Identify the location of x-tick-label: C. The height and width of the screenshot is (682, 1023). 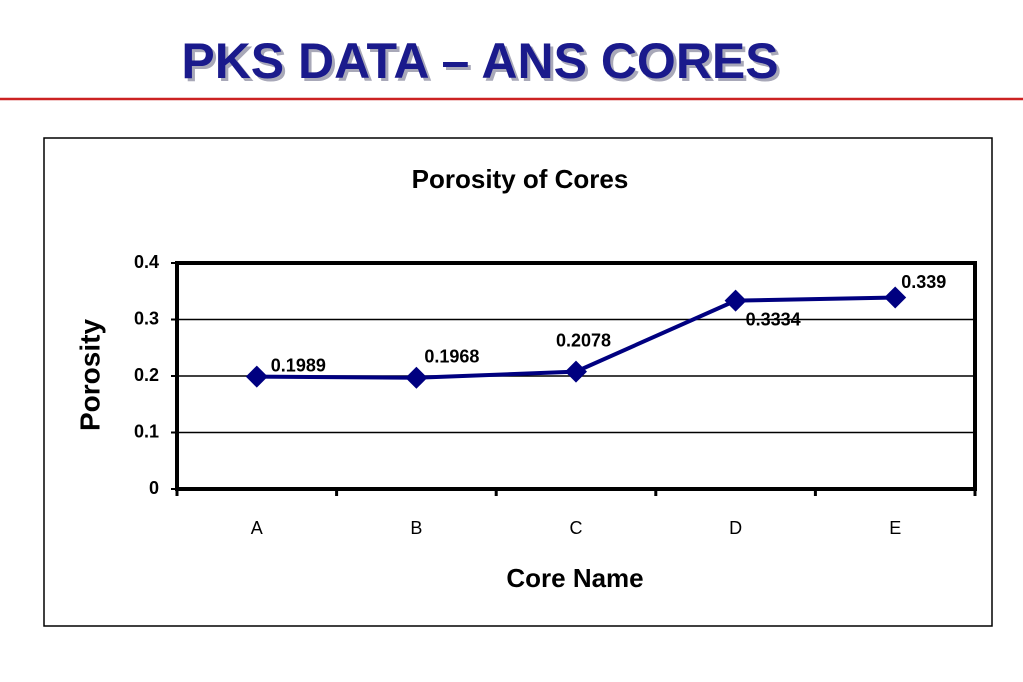
(576, 528).